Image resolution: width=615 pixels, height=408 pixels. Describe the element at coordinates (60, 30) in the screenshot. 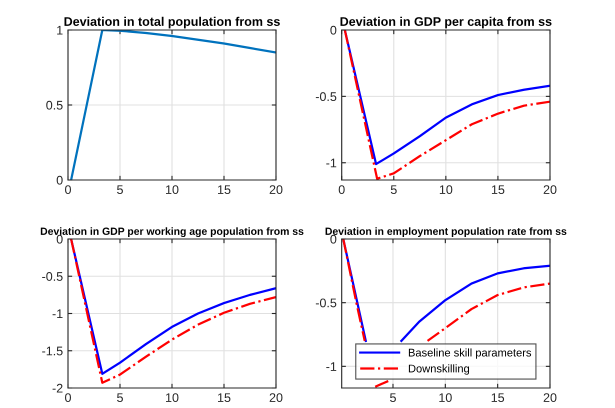

I see `y-tick-label: 1` at that location.